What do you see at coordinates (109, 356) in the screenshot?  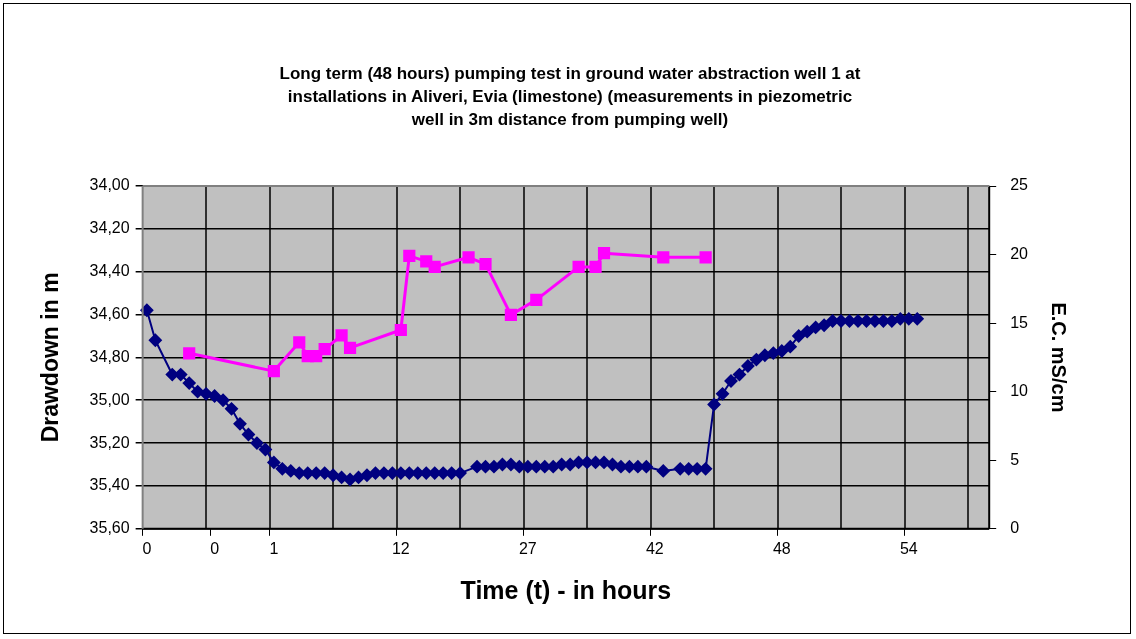 I see `y-tick-label: 34,80` at bounding box center [109, 356].